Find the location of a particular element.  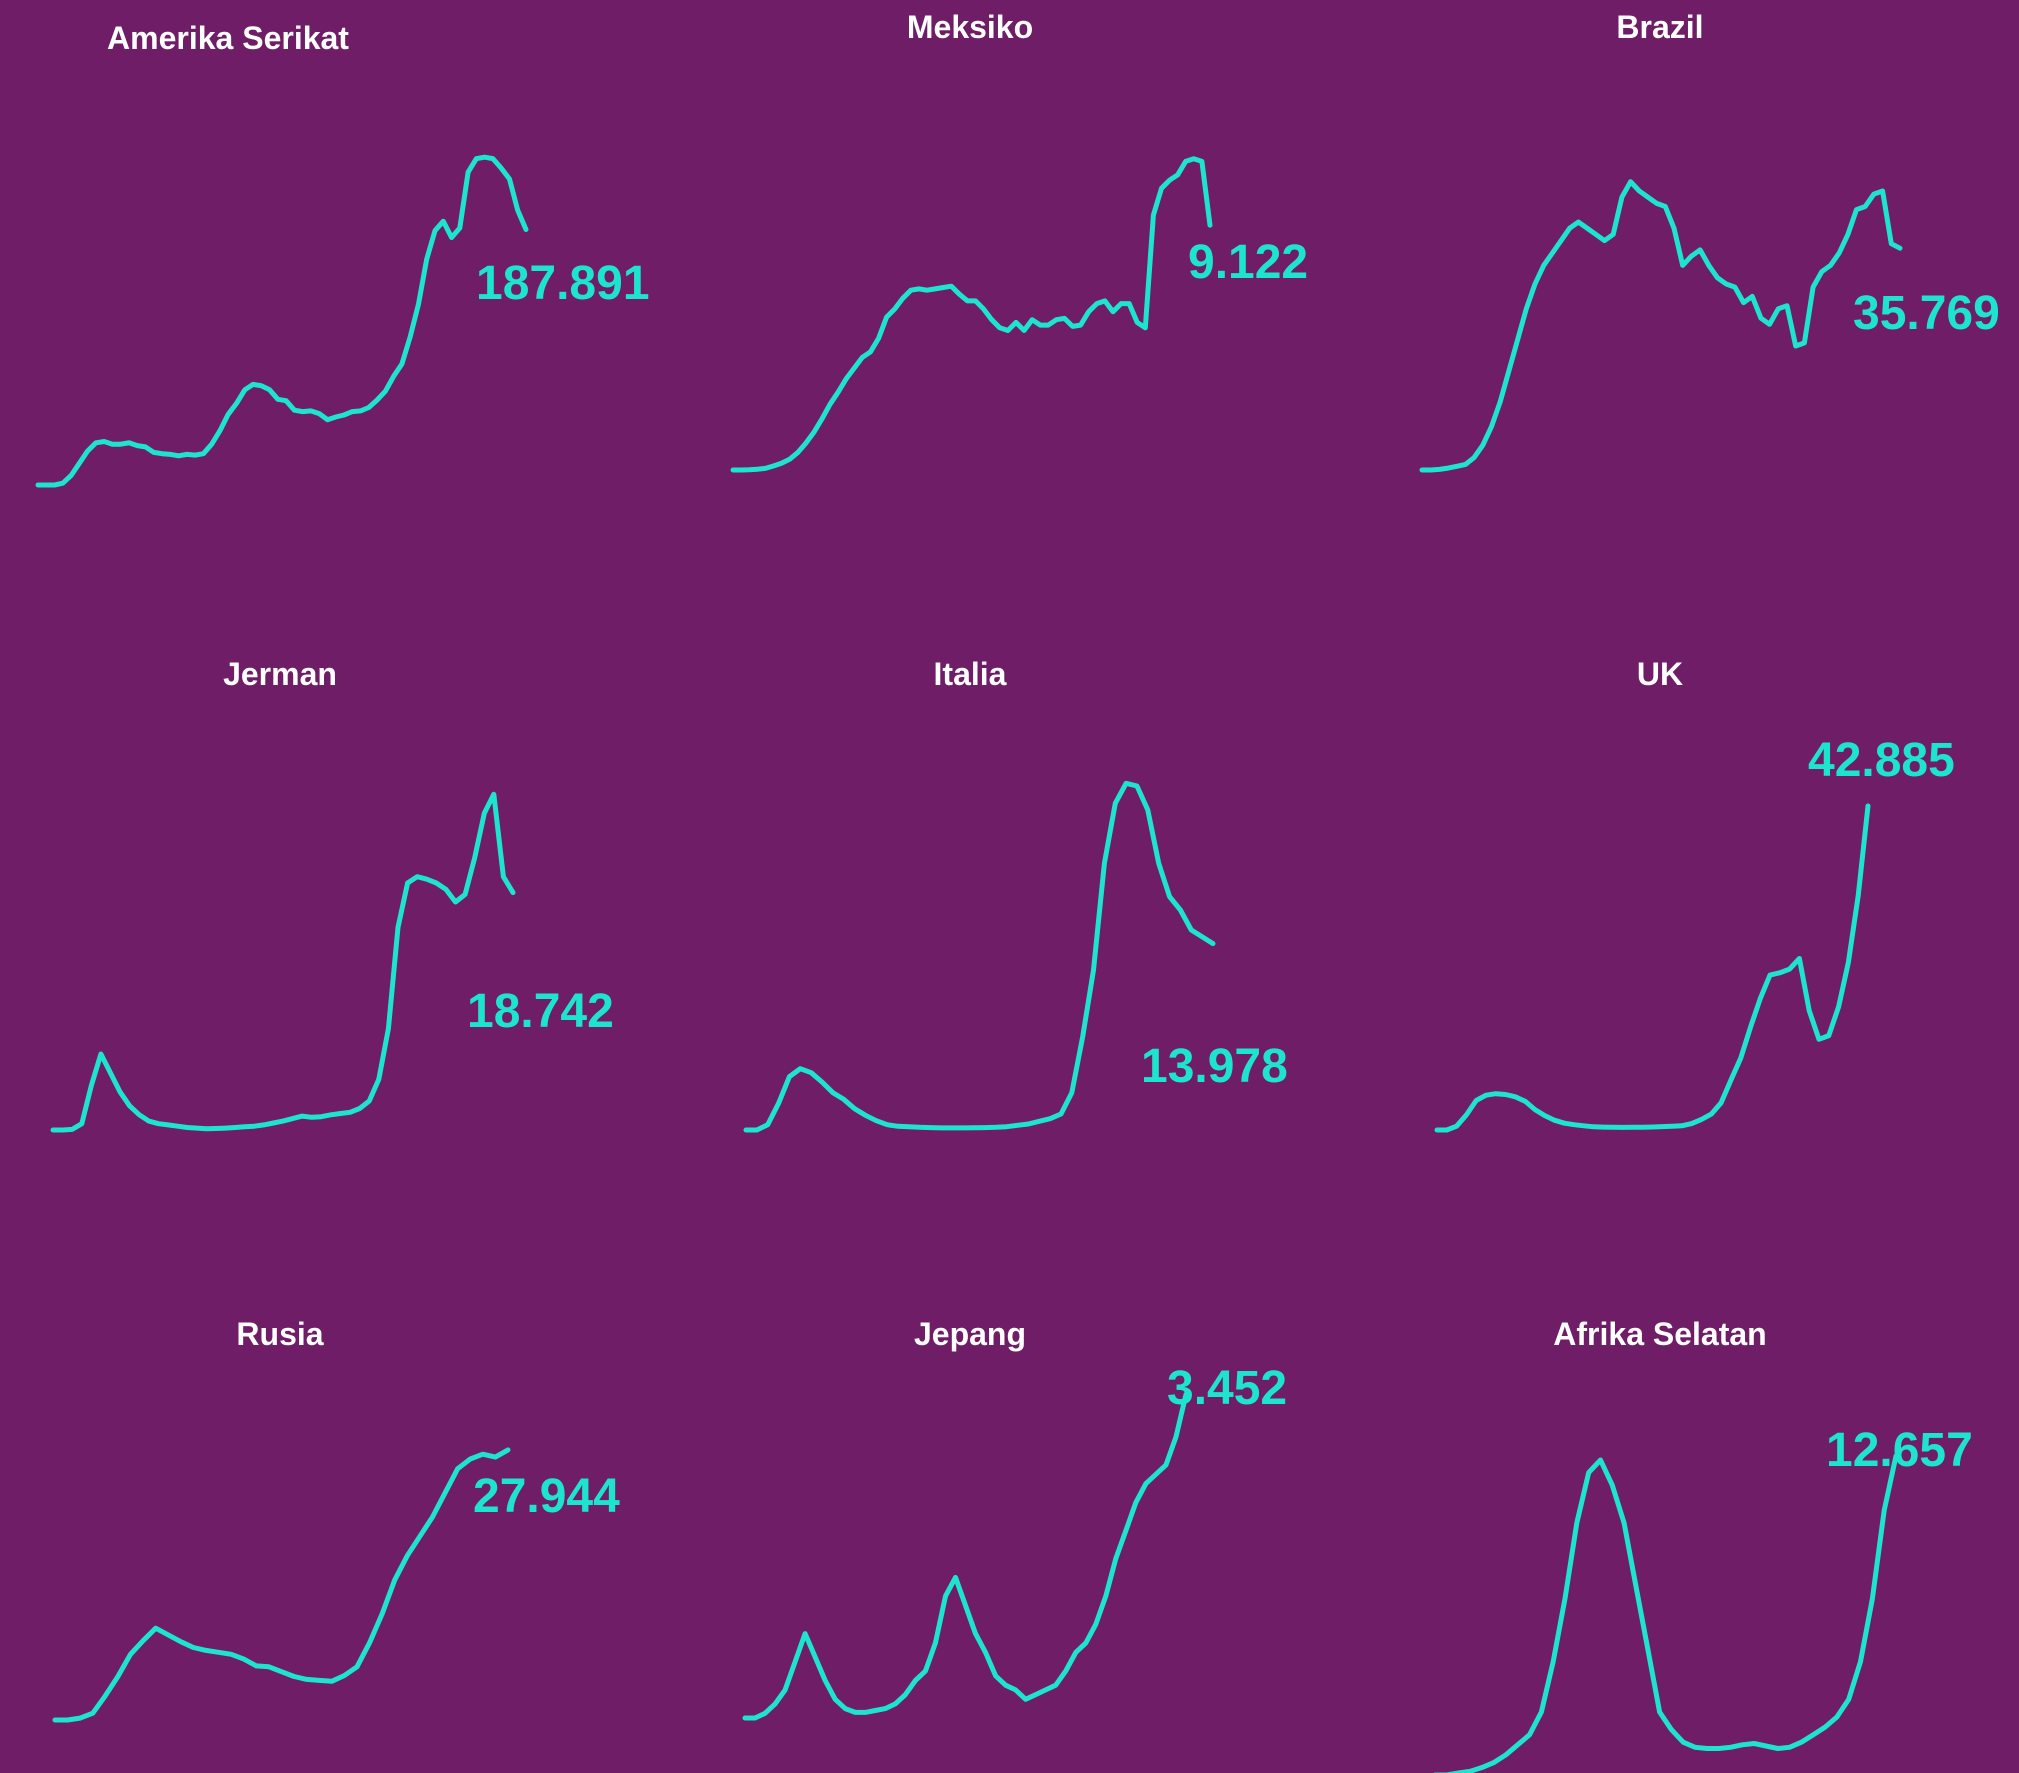

series-line-amerika-serikat is located at coordinates (282, 321).